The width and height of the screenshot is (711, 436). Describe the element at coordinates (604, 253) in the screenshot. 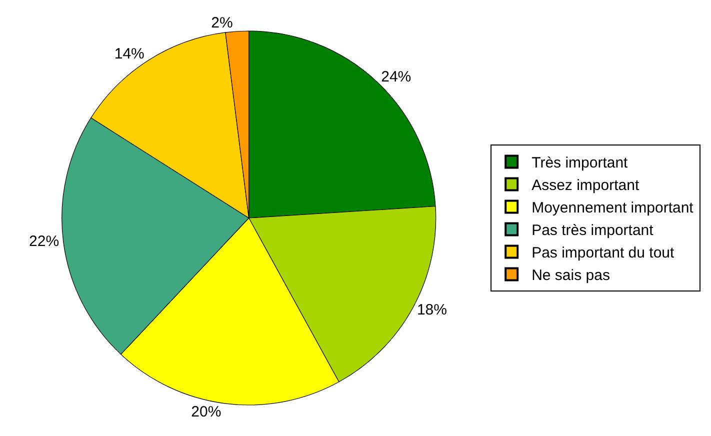

I see `legend-label: Pas important du tout` at that location.